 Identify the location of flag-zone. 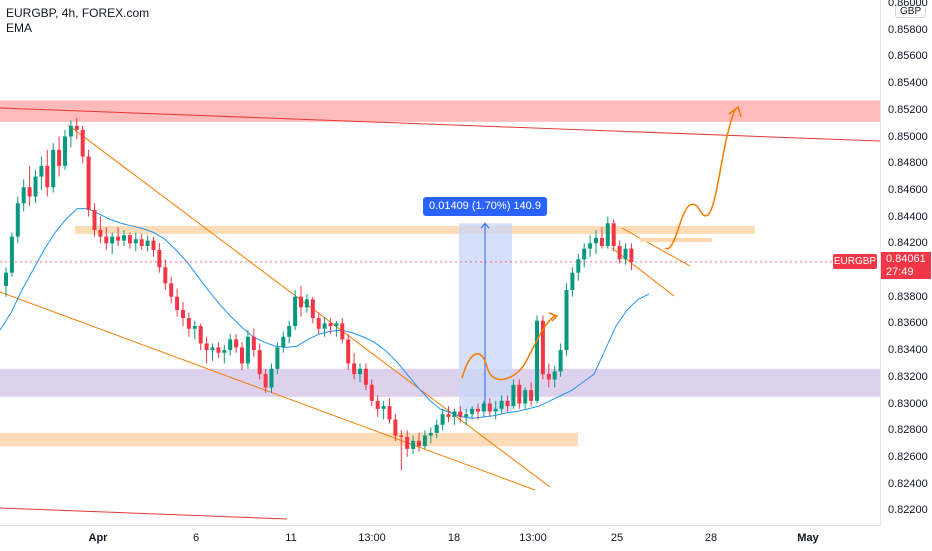
(676, 240).